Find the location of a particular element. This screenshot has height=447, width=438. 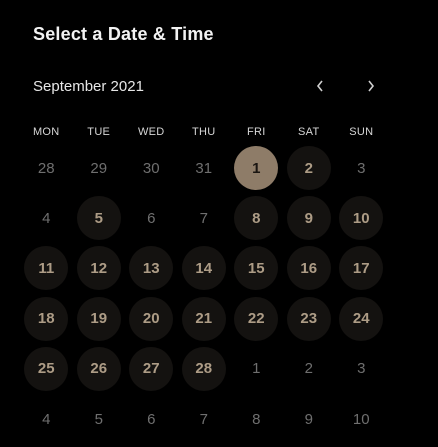

selected-day-button: 1 is located at coordinates (256, 168).